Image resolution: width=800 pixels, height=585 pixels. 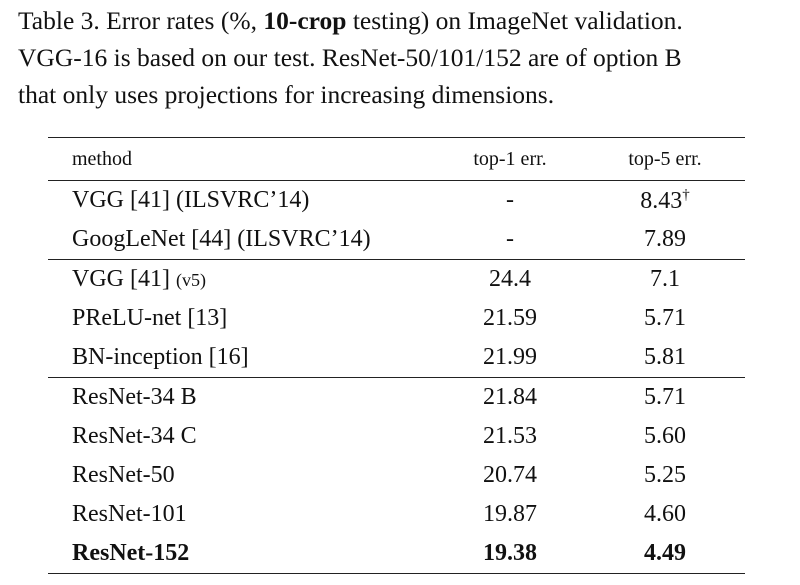 I want to click on top5-value: 7.89, so click(x=665, y=239).